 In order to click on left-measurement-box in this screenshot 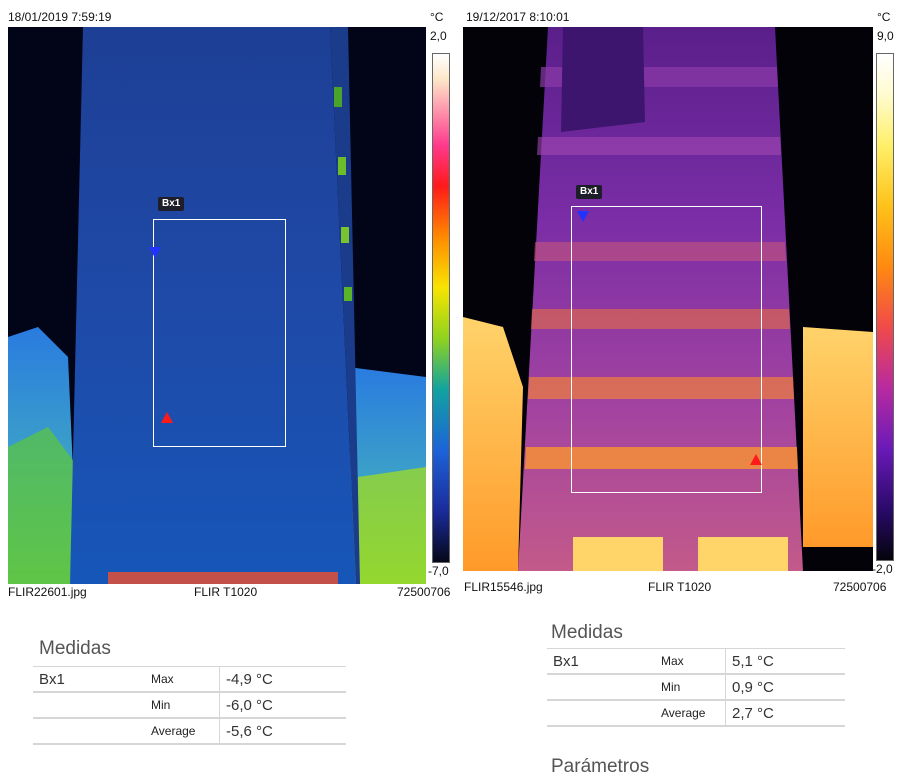, I will do `click(219, 333)`.